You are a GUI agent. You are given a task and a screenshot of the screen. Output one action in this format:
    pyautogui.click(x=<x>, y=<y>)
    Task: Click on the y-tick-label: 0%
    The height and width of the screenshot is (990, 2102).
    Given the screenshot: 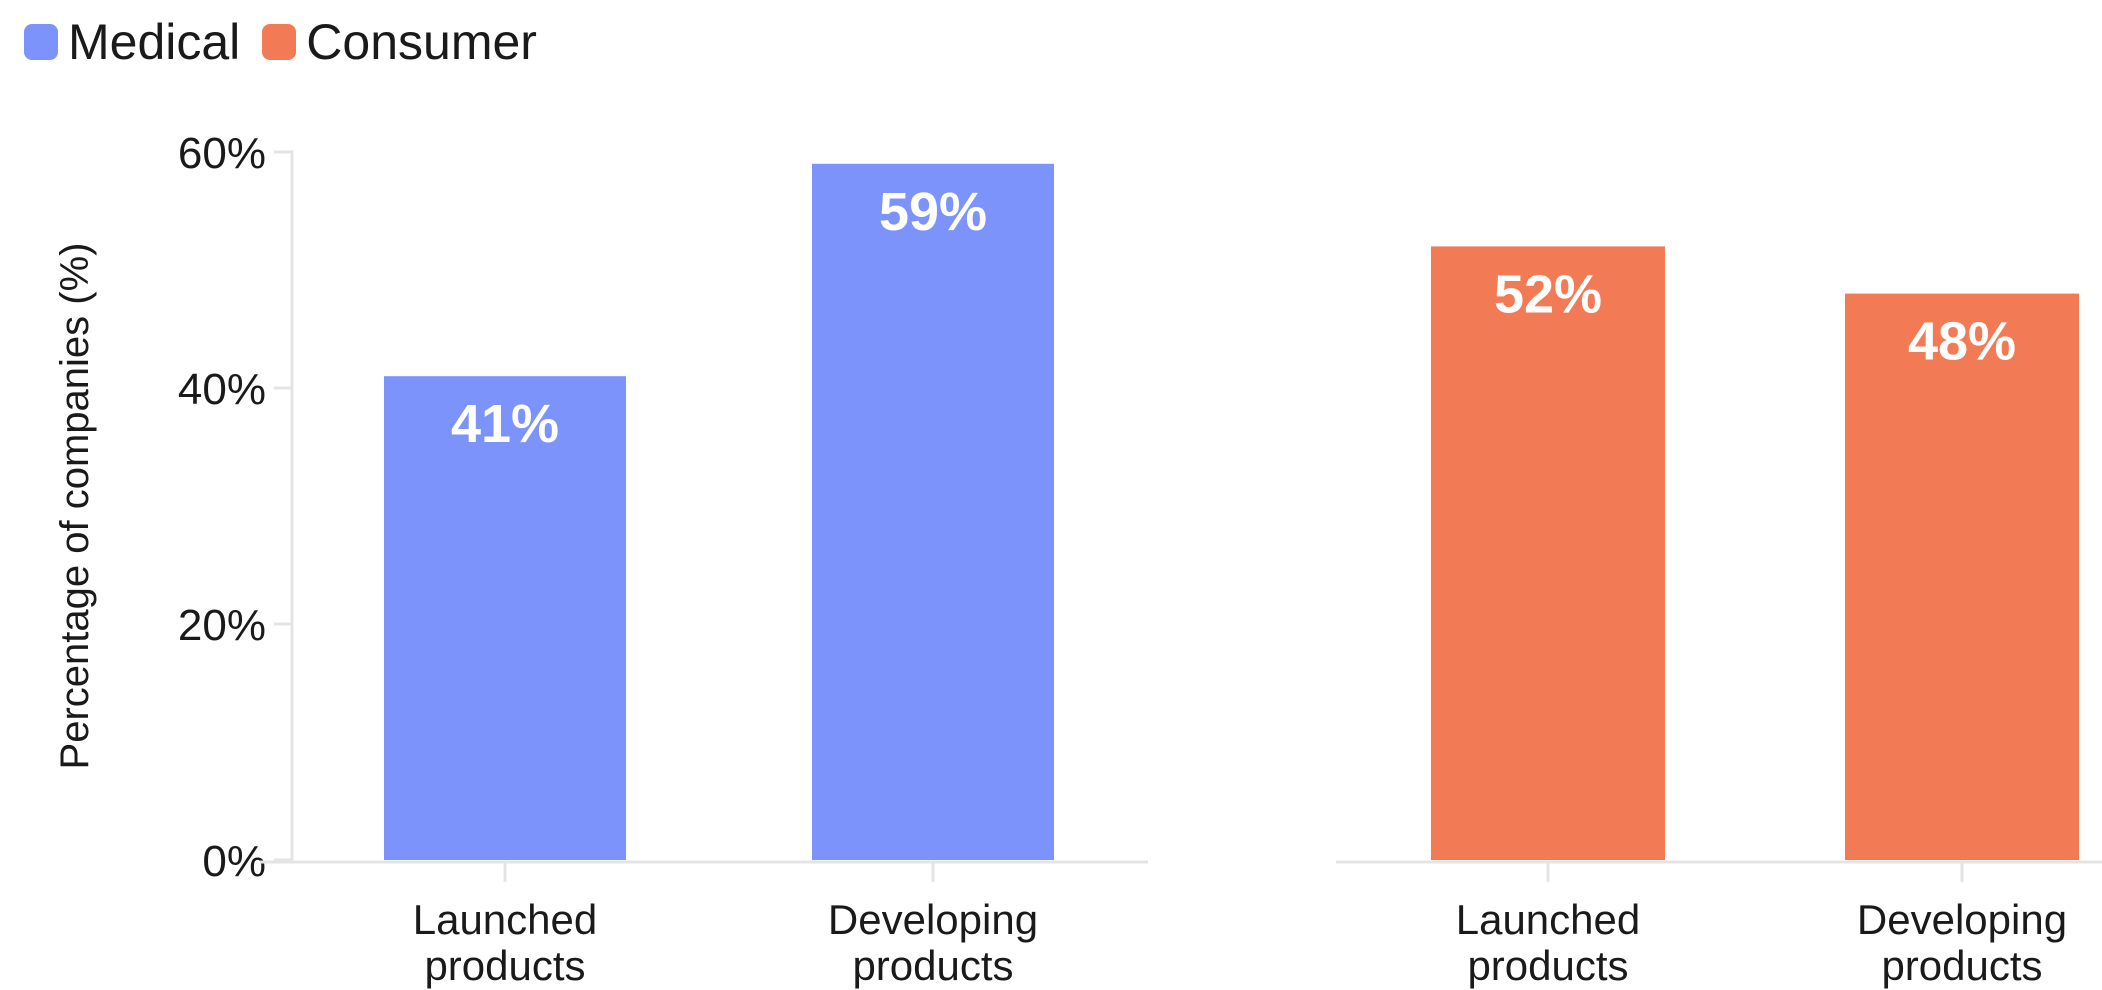 What is the action you would take?
    pyautogui.click(x=234, y=861)
    